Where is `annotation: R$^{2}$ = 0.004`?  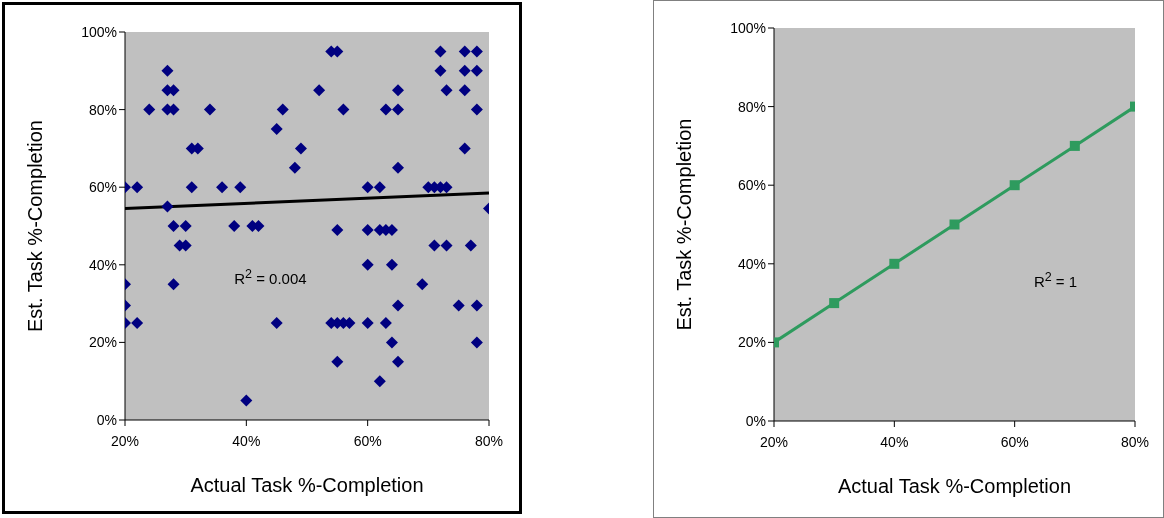
annotation: R$^{2}$ = 0.004 is located at coordinates (270, 276).